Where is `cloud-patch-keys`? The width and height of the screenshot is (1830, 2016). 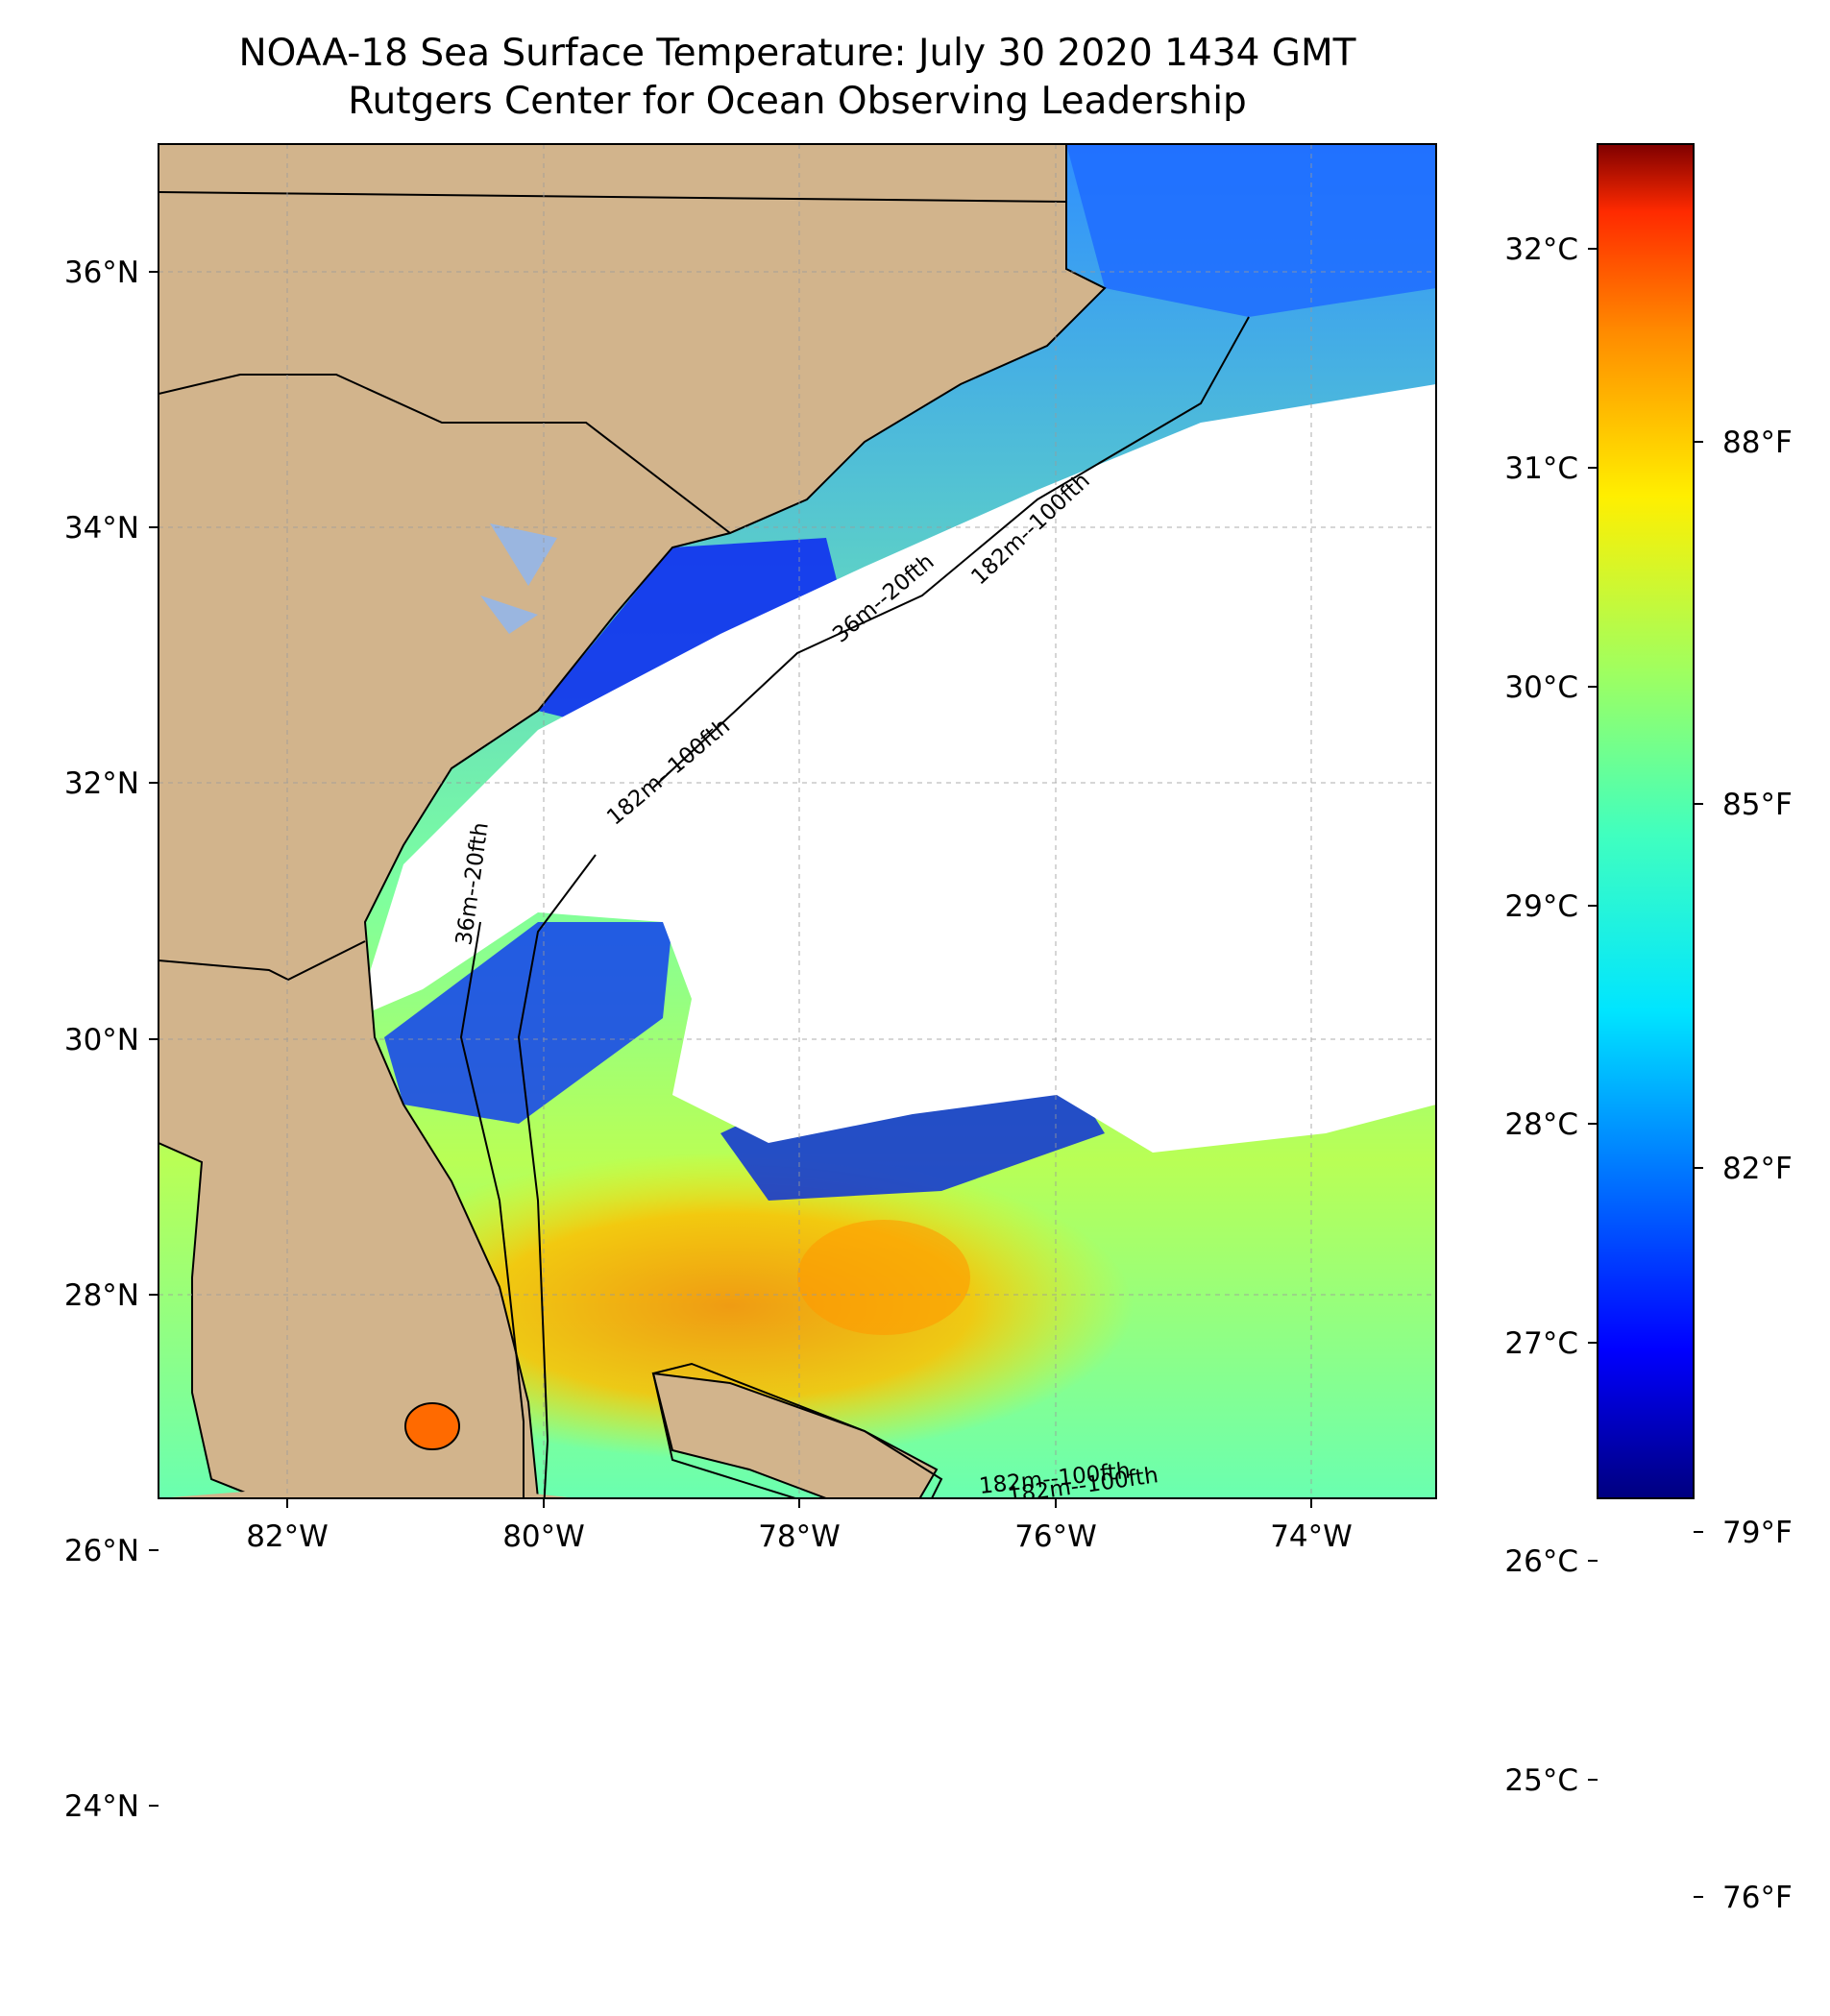 cloud-patch-keys is located at coordinates (201, 1695).